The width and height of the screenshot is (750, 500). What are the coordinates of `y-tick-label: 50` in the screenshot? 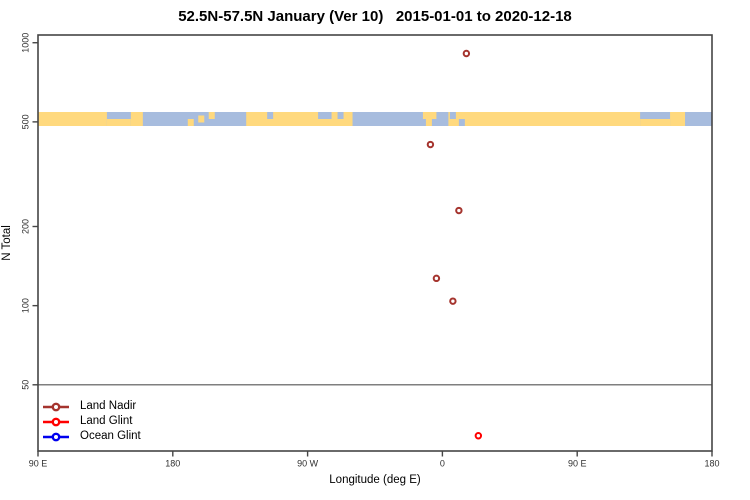 It's located at (25, 385).